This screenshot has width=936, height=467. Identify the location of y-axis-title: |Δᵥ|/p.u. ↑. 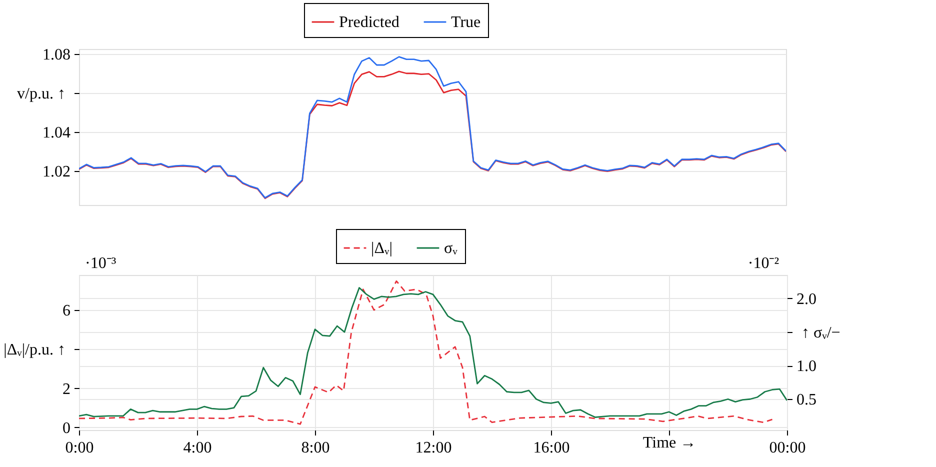
(35, 350).